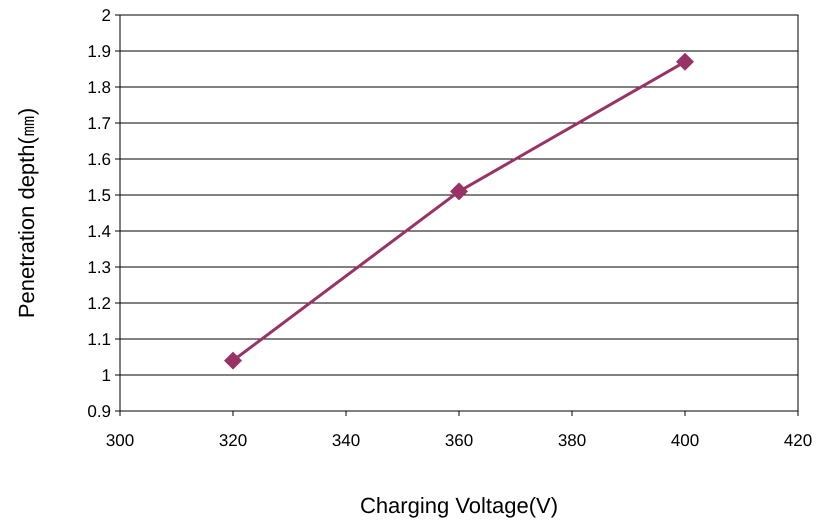 The width and height of the screenshot is (822, 524). What do you see at coordinates (99, 87) in the screenshot?
I see `y-tick-label: 1.8` at bounding box center [99, 87].